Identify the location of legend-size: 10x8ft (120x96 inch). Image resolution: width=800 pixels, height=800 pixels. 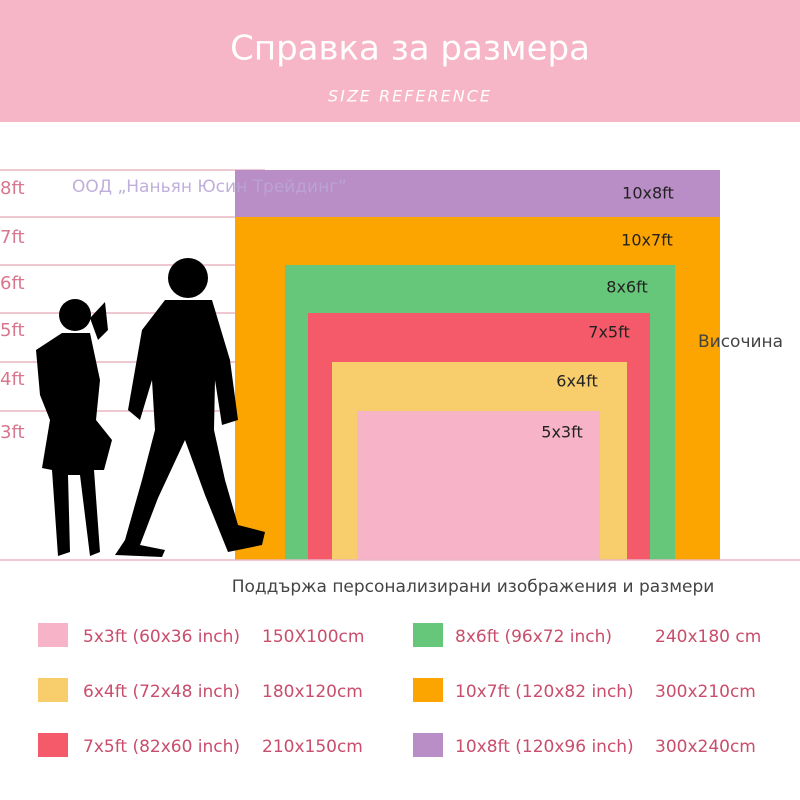
(544, 747).